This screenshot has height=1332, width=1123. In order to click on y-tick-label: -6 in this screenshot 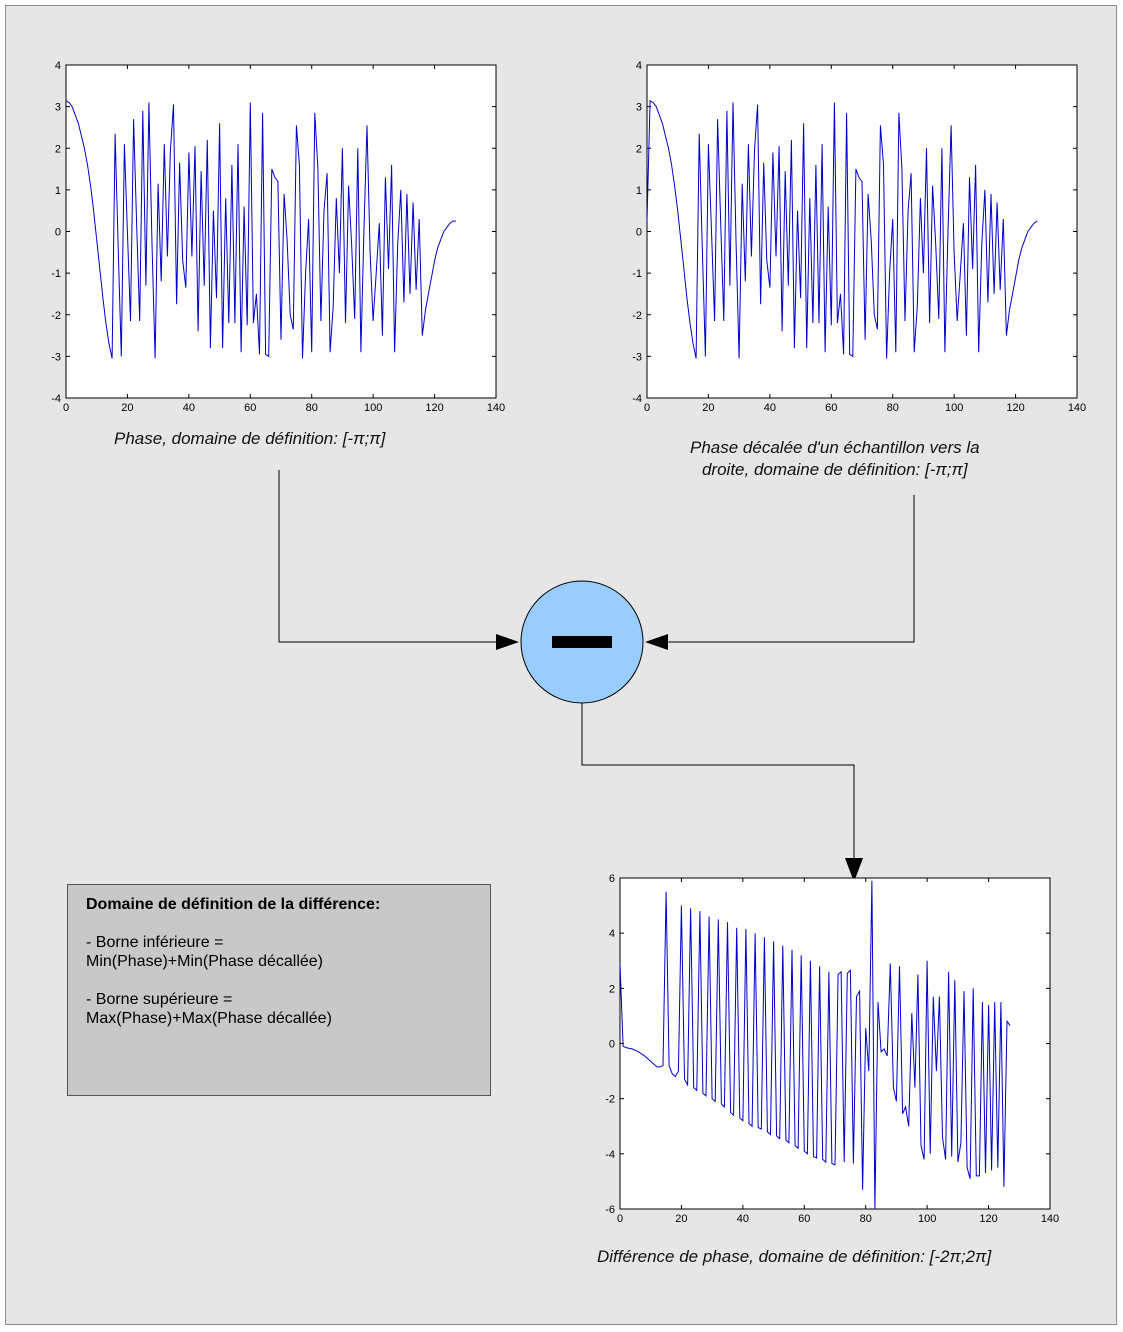, I will do `click(610, 1210)`.